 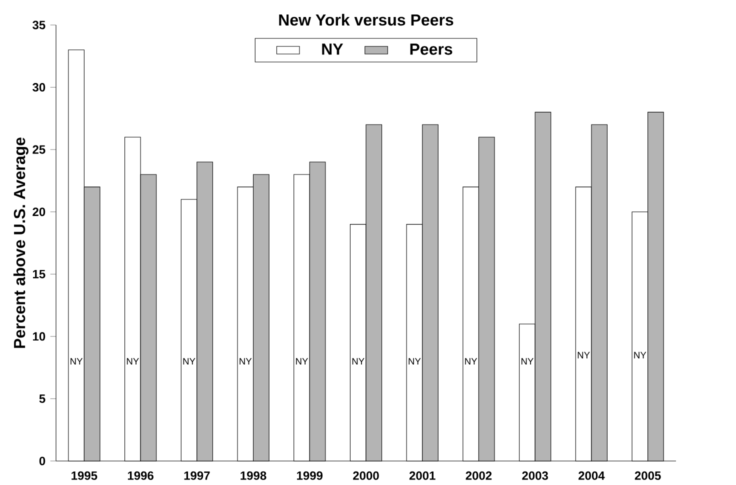 I want to click on x-tick-label: 1997, so click(x=197, y=475).